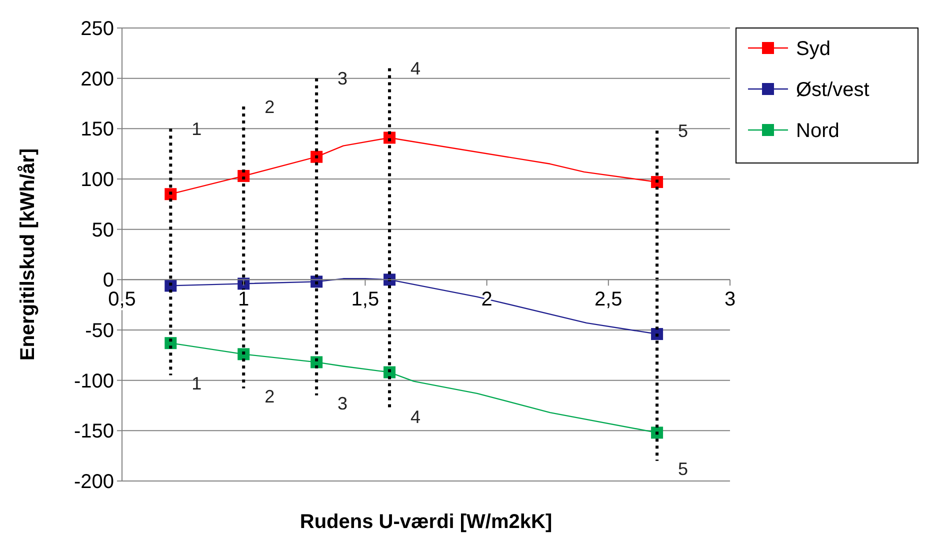  What do you see at coordinates (94, 431) in the screenshot?
I see `y-tick-label: -150` at bounding box center [94, 431].